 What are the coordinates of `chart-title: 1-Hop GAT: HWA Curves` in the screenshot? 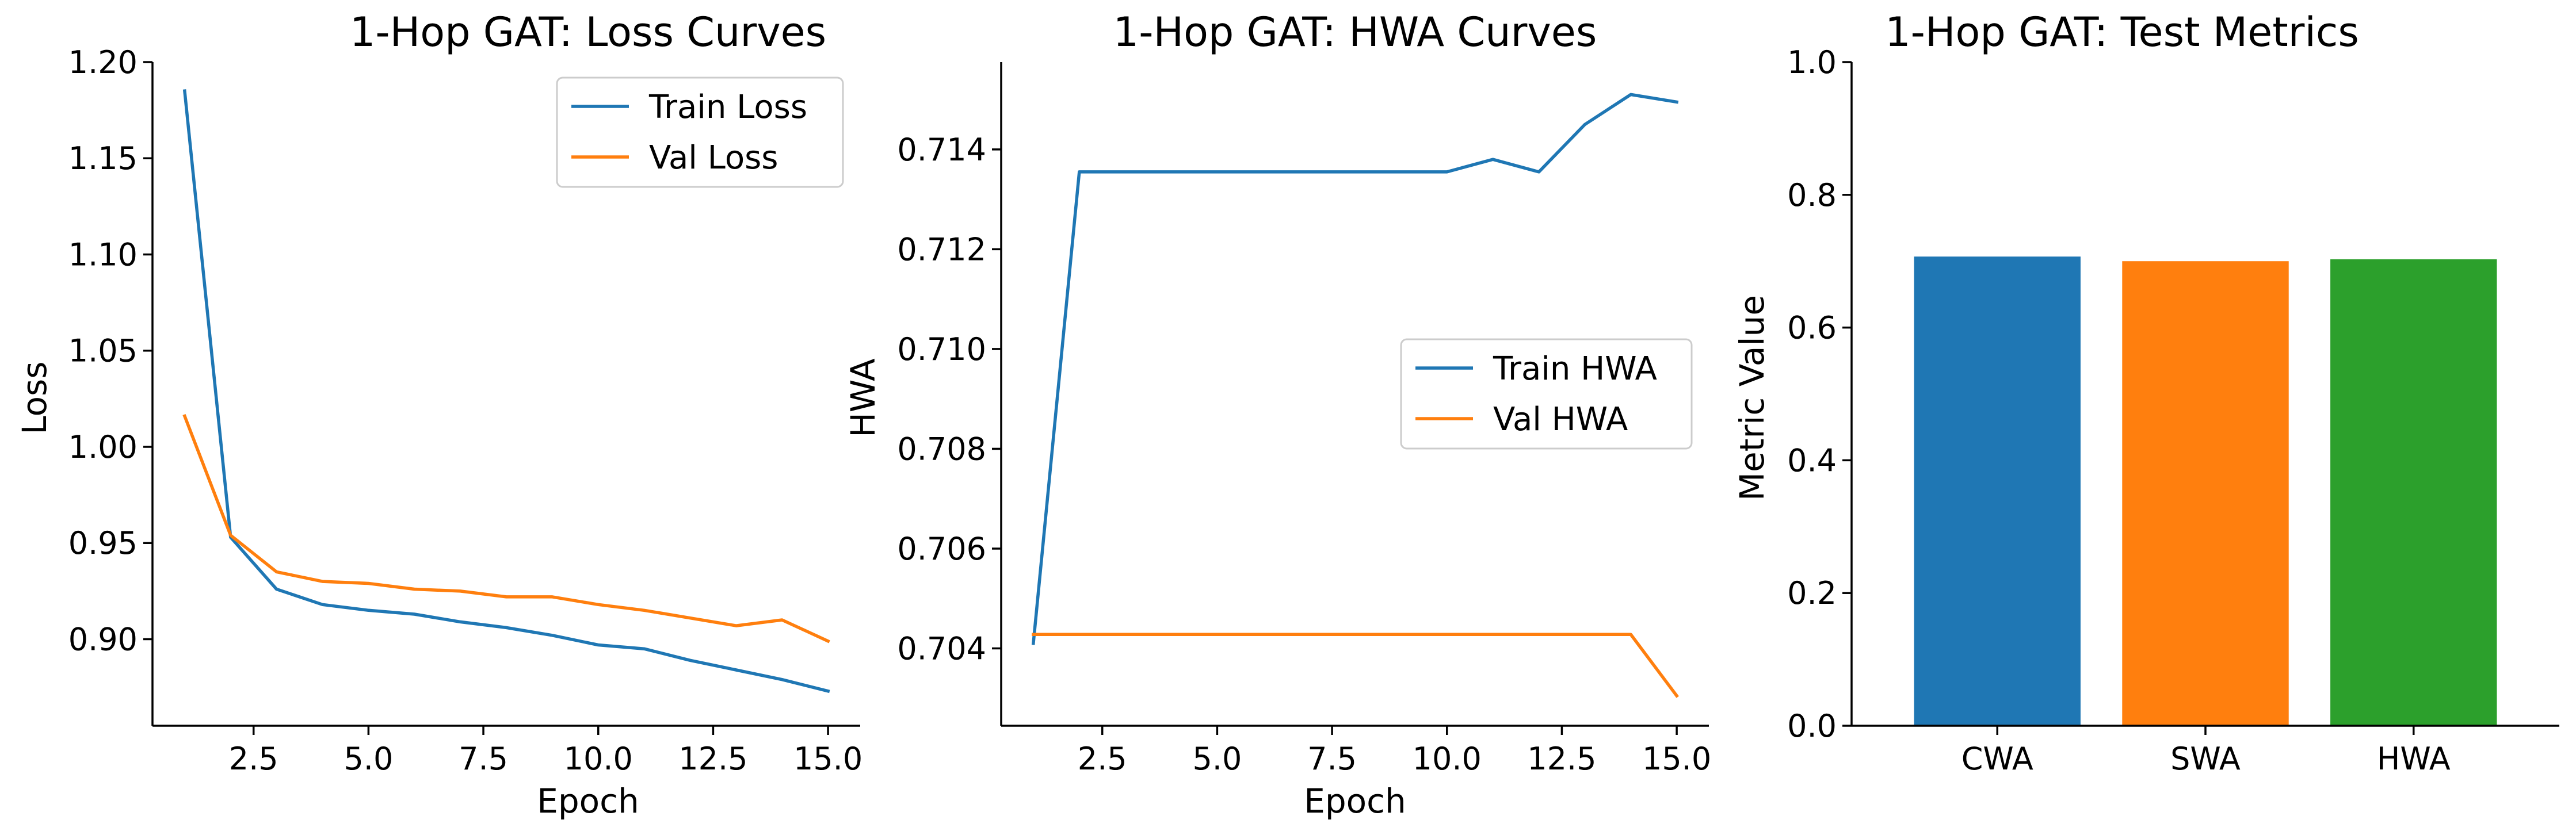 It's located at (1355, 32).